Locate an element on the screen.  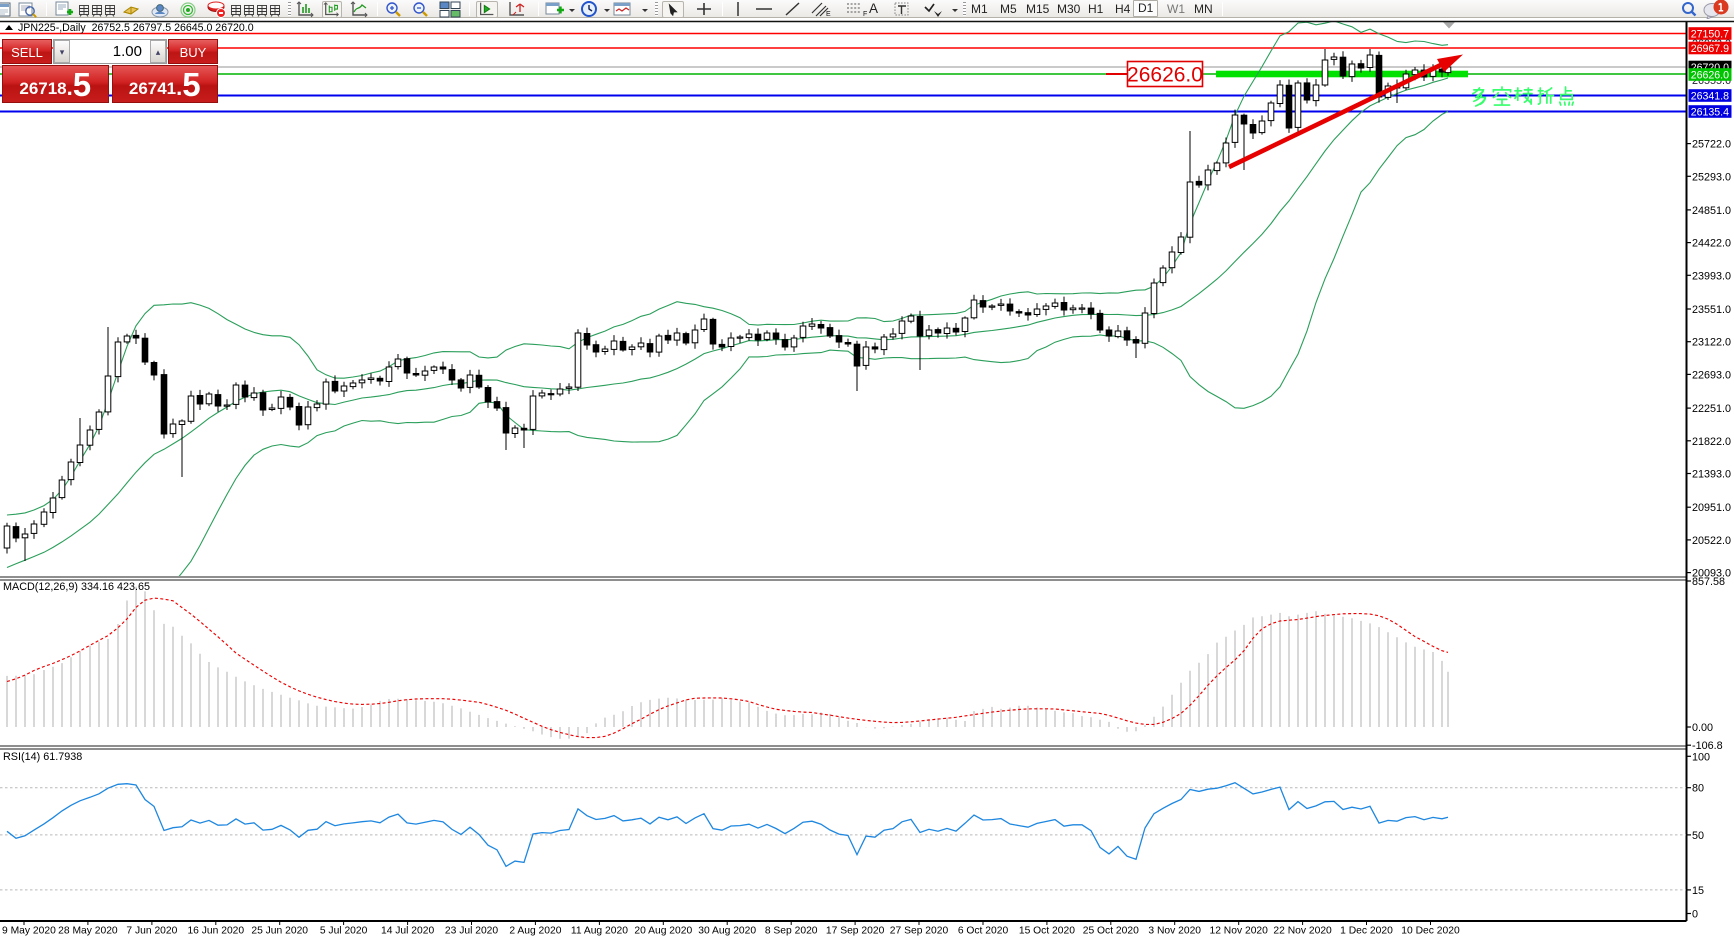
svg-text: 80 is located at coordinates (1698, 789).